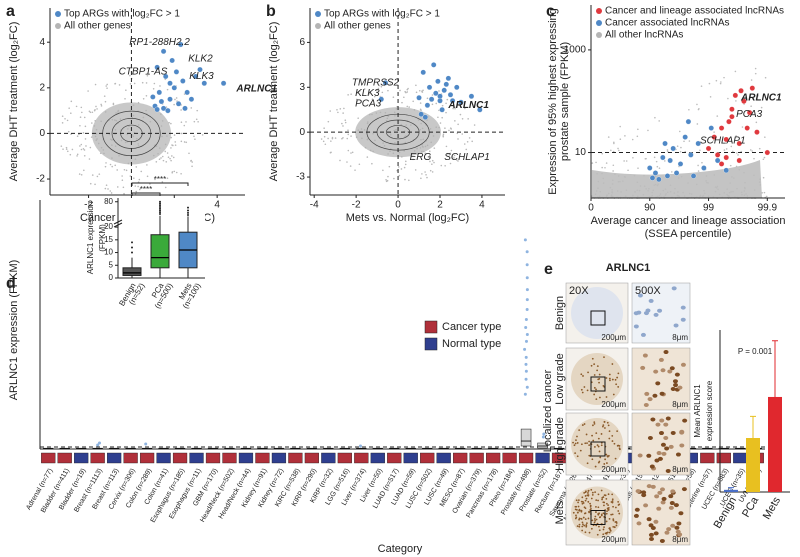 The height and width of the screenshot is (557, 800). What do you see at coordinates (565, 101) in the screenshot?
I see `y-axis-label: prostate sample (FPKM)` at bounding box center [565, 101].